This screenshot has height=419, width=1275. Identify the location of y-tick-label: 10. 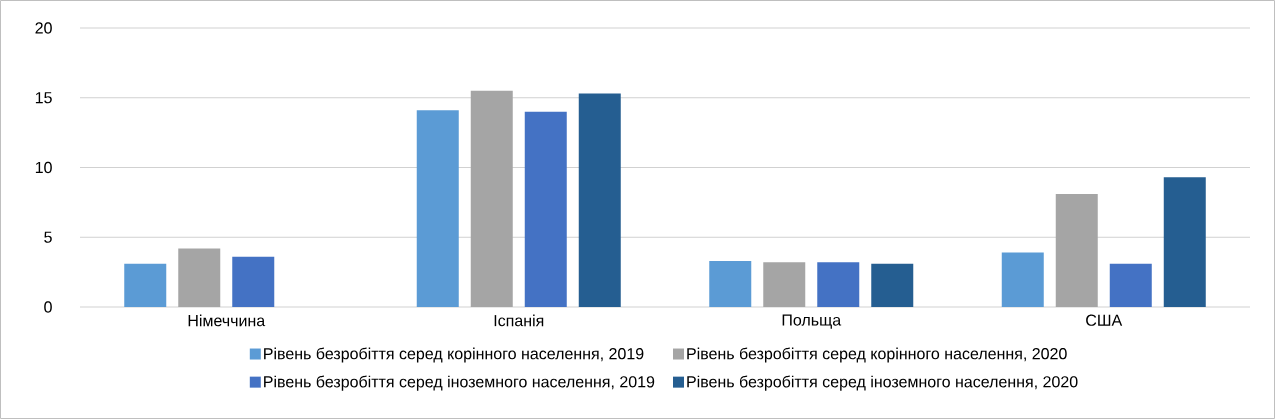
(43, 167).